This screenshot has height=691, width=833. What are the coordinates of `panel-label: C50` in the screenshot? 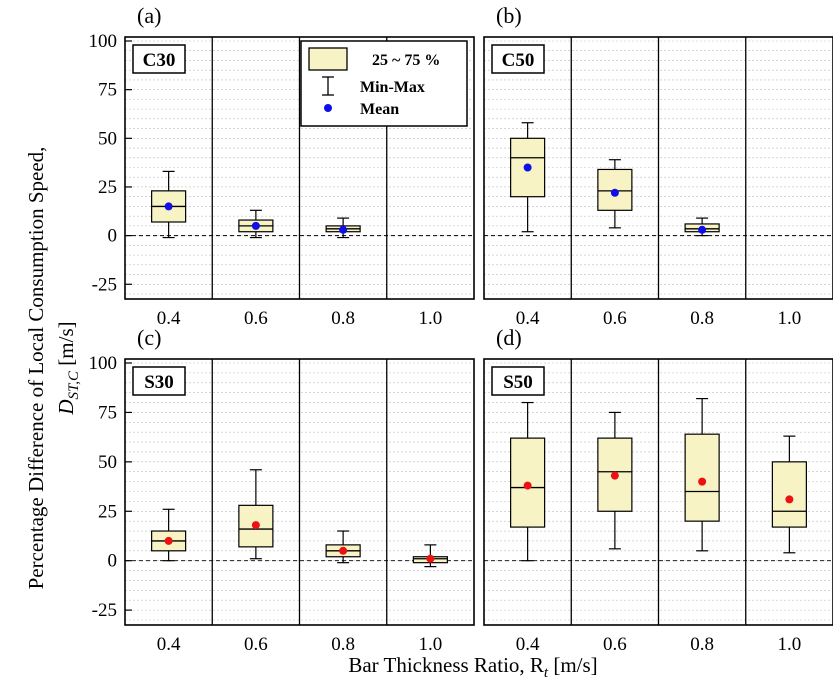 It's located at (518, 60).